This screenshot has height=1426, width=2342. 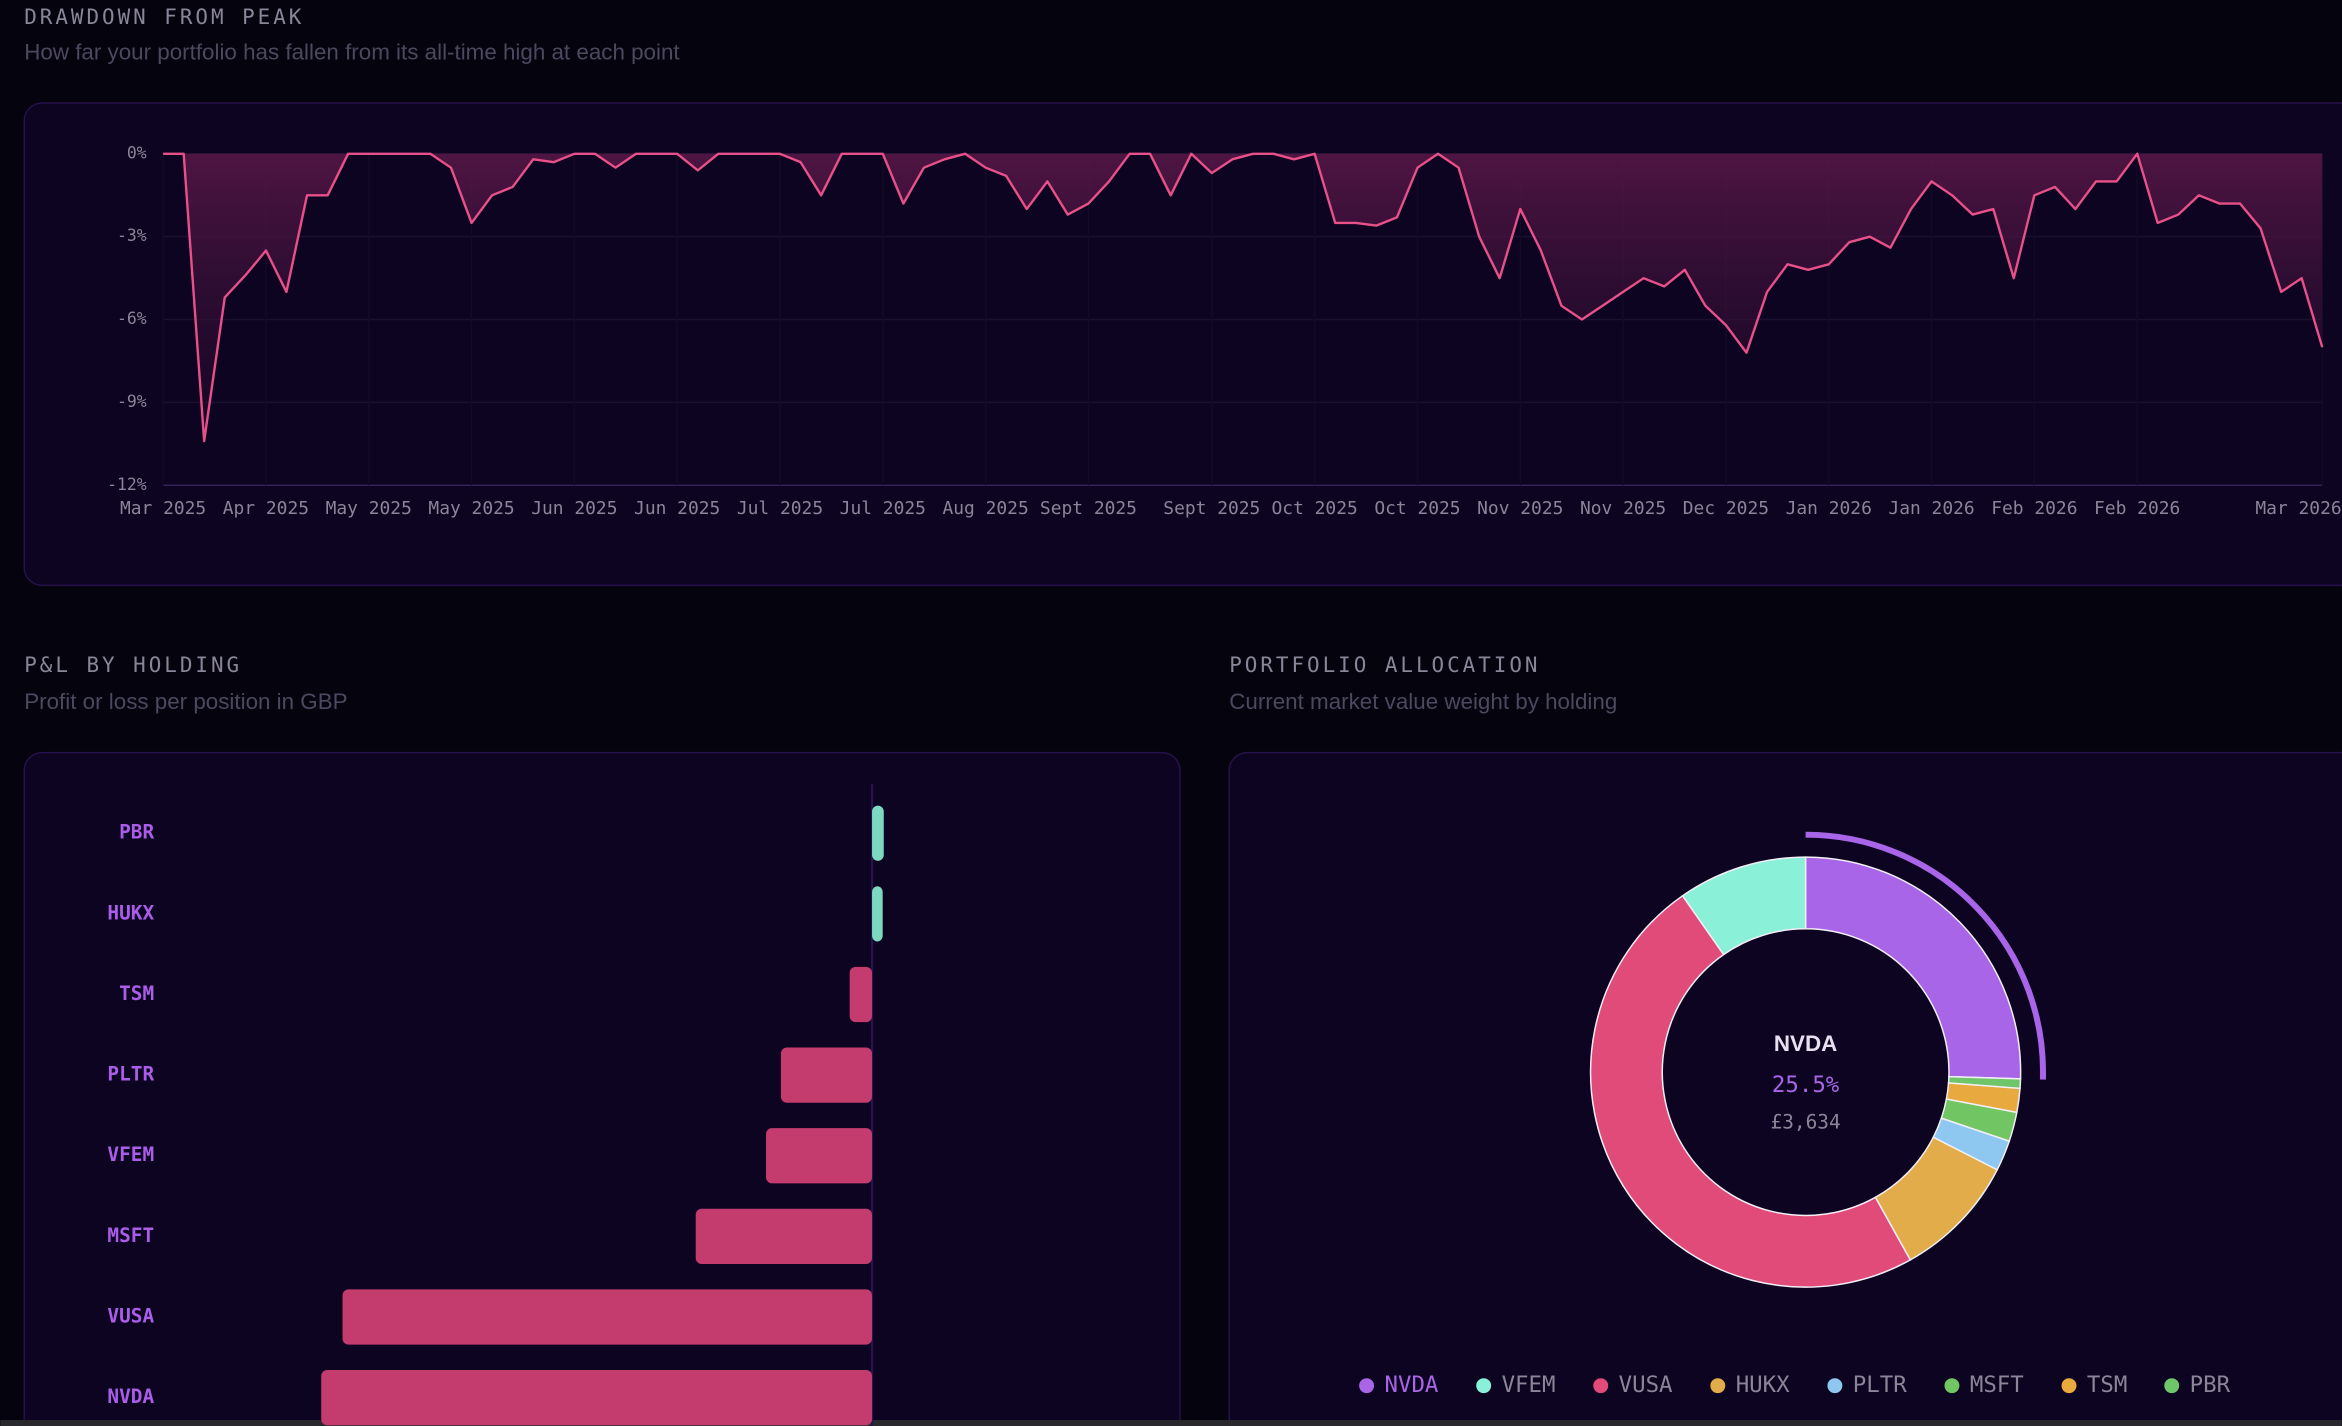 I want to click on section-subtitle: Current market value weight by holding, so click(x=1423, y=701).